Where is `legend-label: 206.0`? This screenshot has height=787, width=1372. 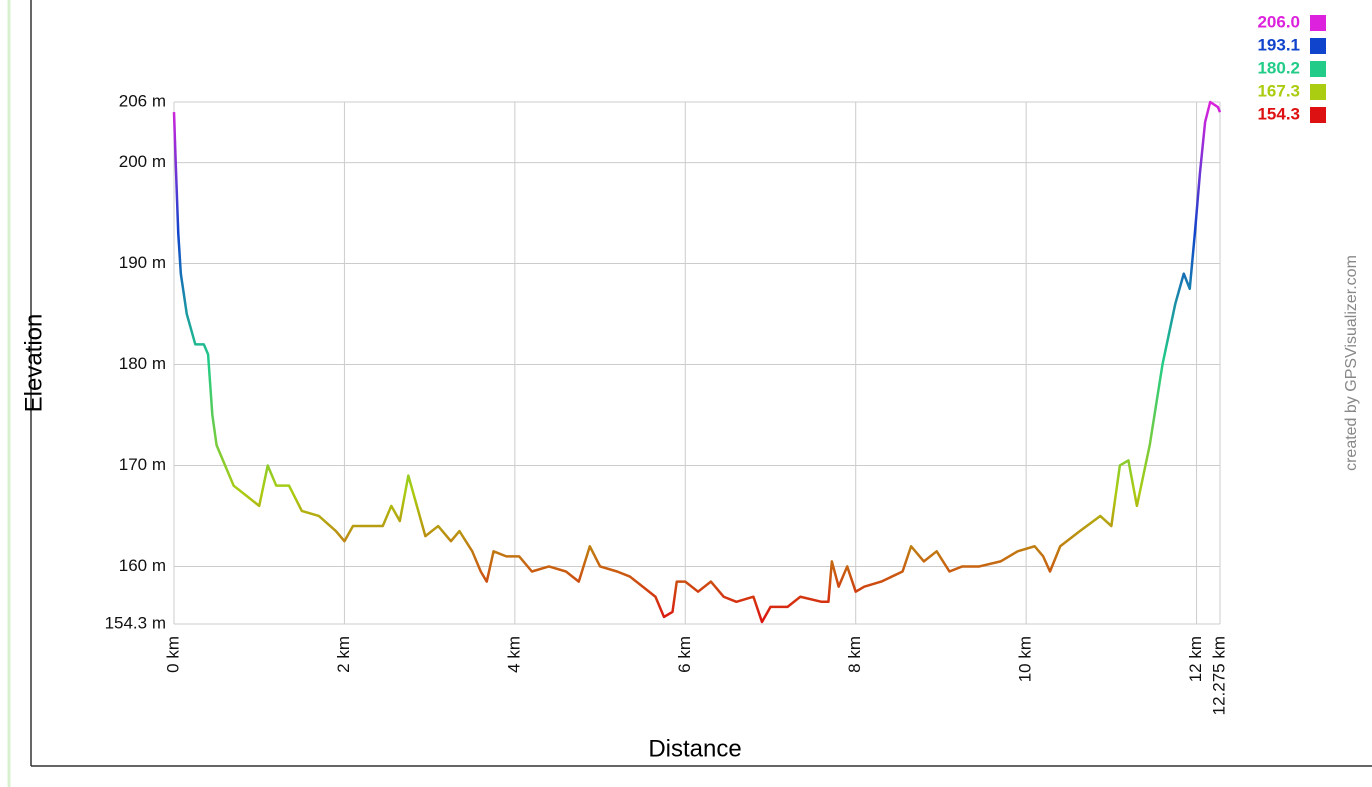
legend-label: 206.0 is located at coordinates (1278, 21).